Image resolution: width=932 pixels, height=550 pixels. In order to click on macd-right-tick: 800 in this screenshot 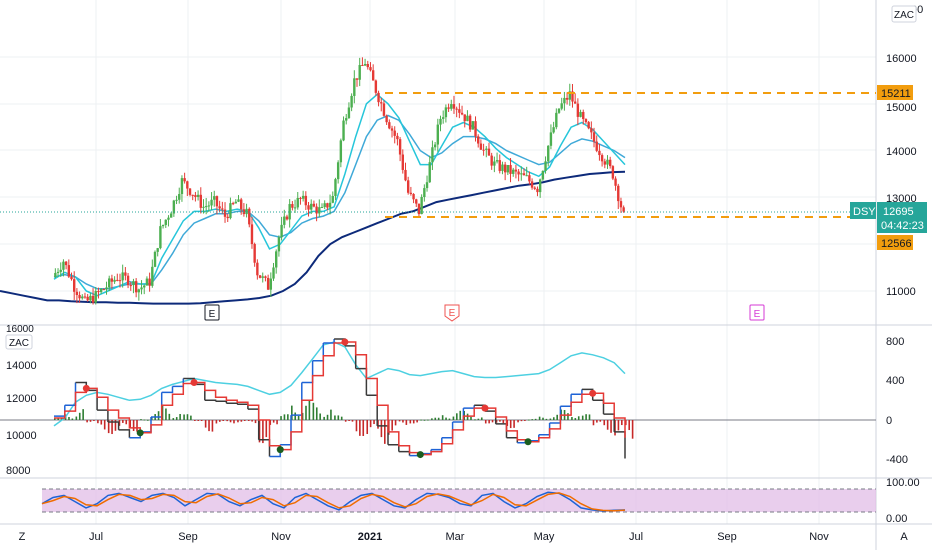, I will do `click(895, 342)`.